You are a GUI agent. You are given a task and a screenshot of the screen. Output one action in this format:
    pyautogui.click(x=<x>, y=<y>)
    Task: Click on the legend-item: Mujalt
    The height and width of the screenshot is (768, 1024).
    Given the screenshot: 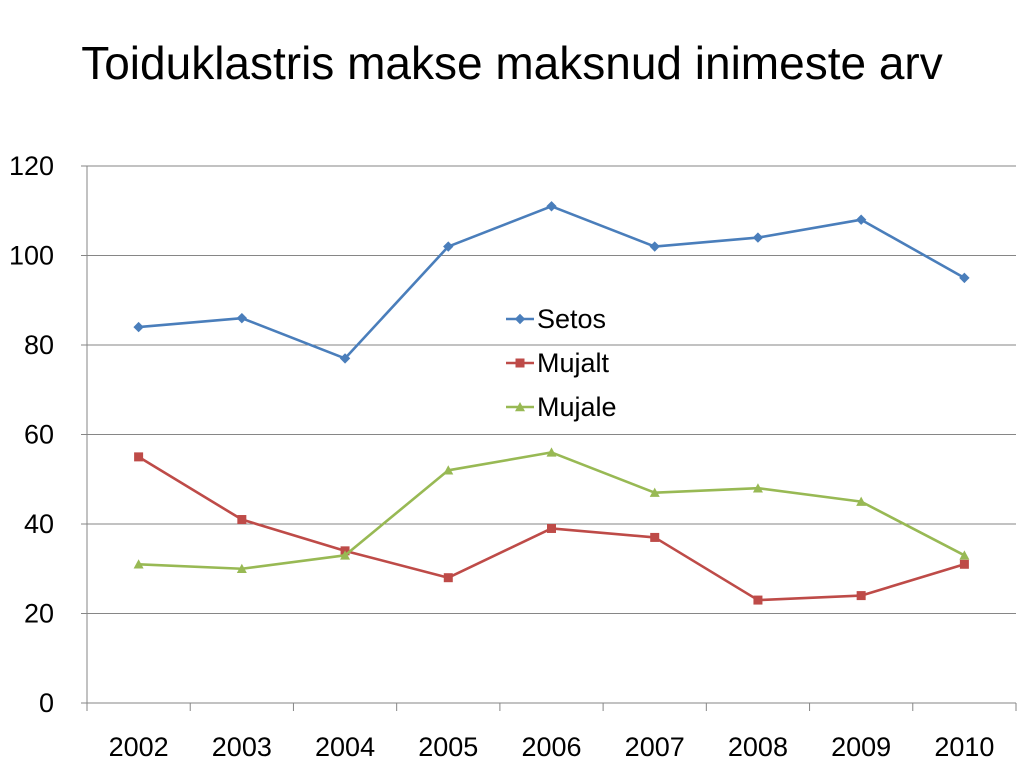 What is the action you would take?
    pyautogui.click(x=558, y=363)
    